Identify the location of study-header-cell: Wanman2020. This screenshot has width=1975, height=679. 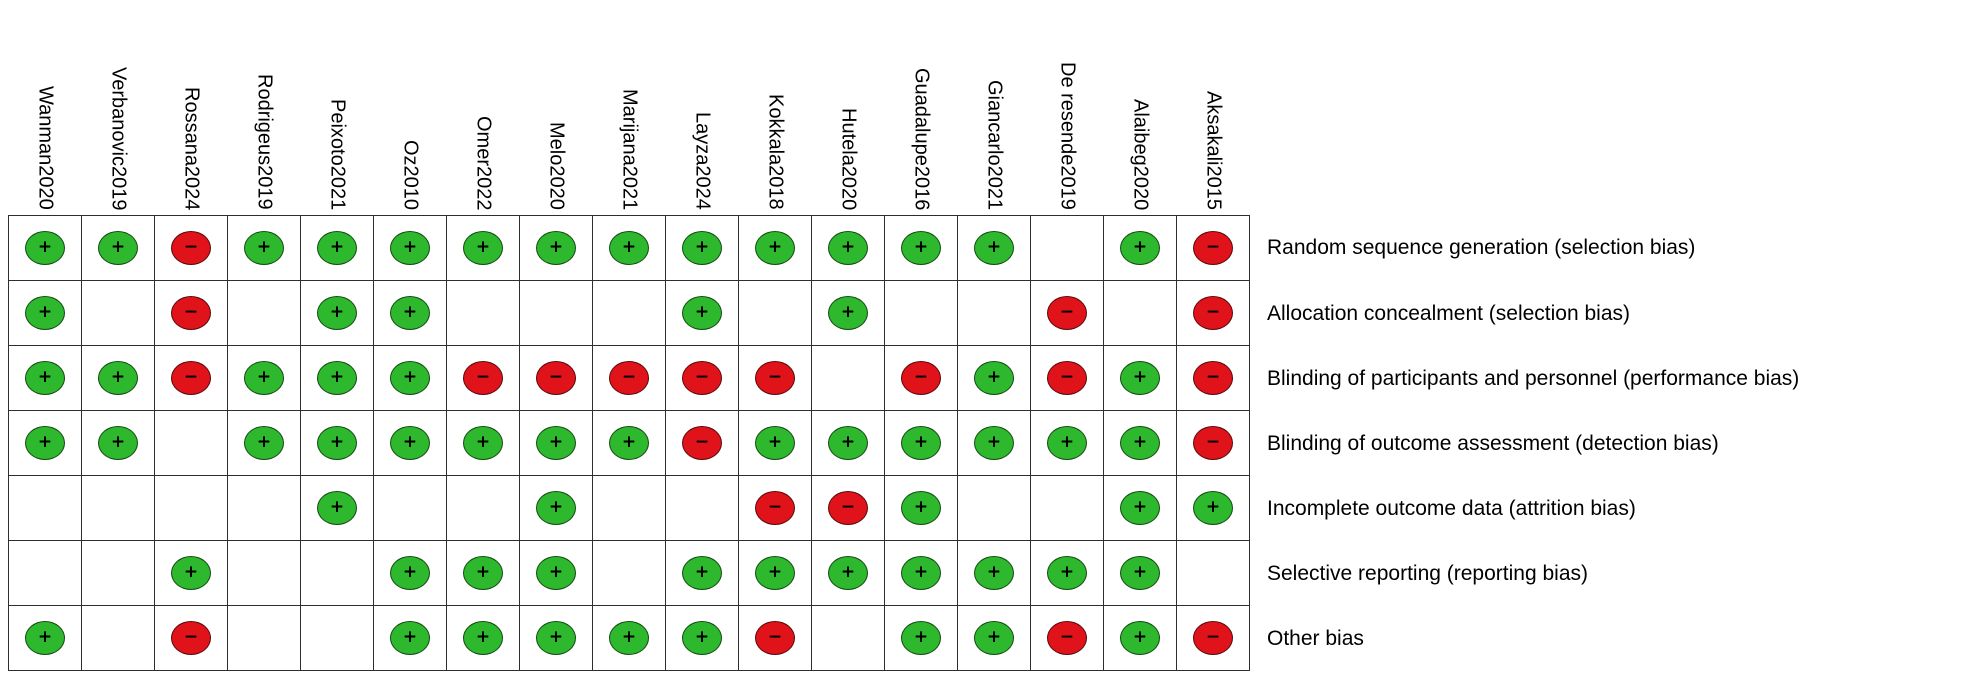
(45, 108).